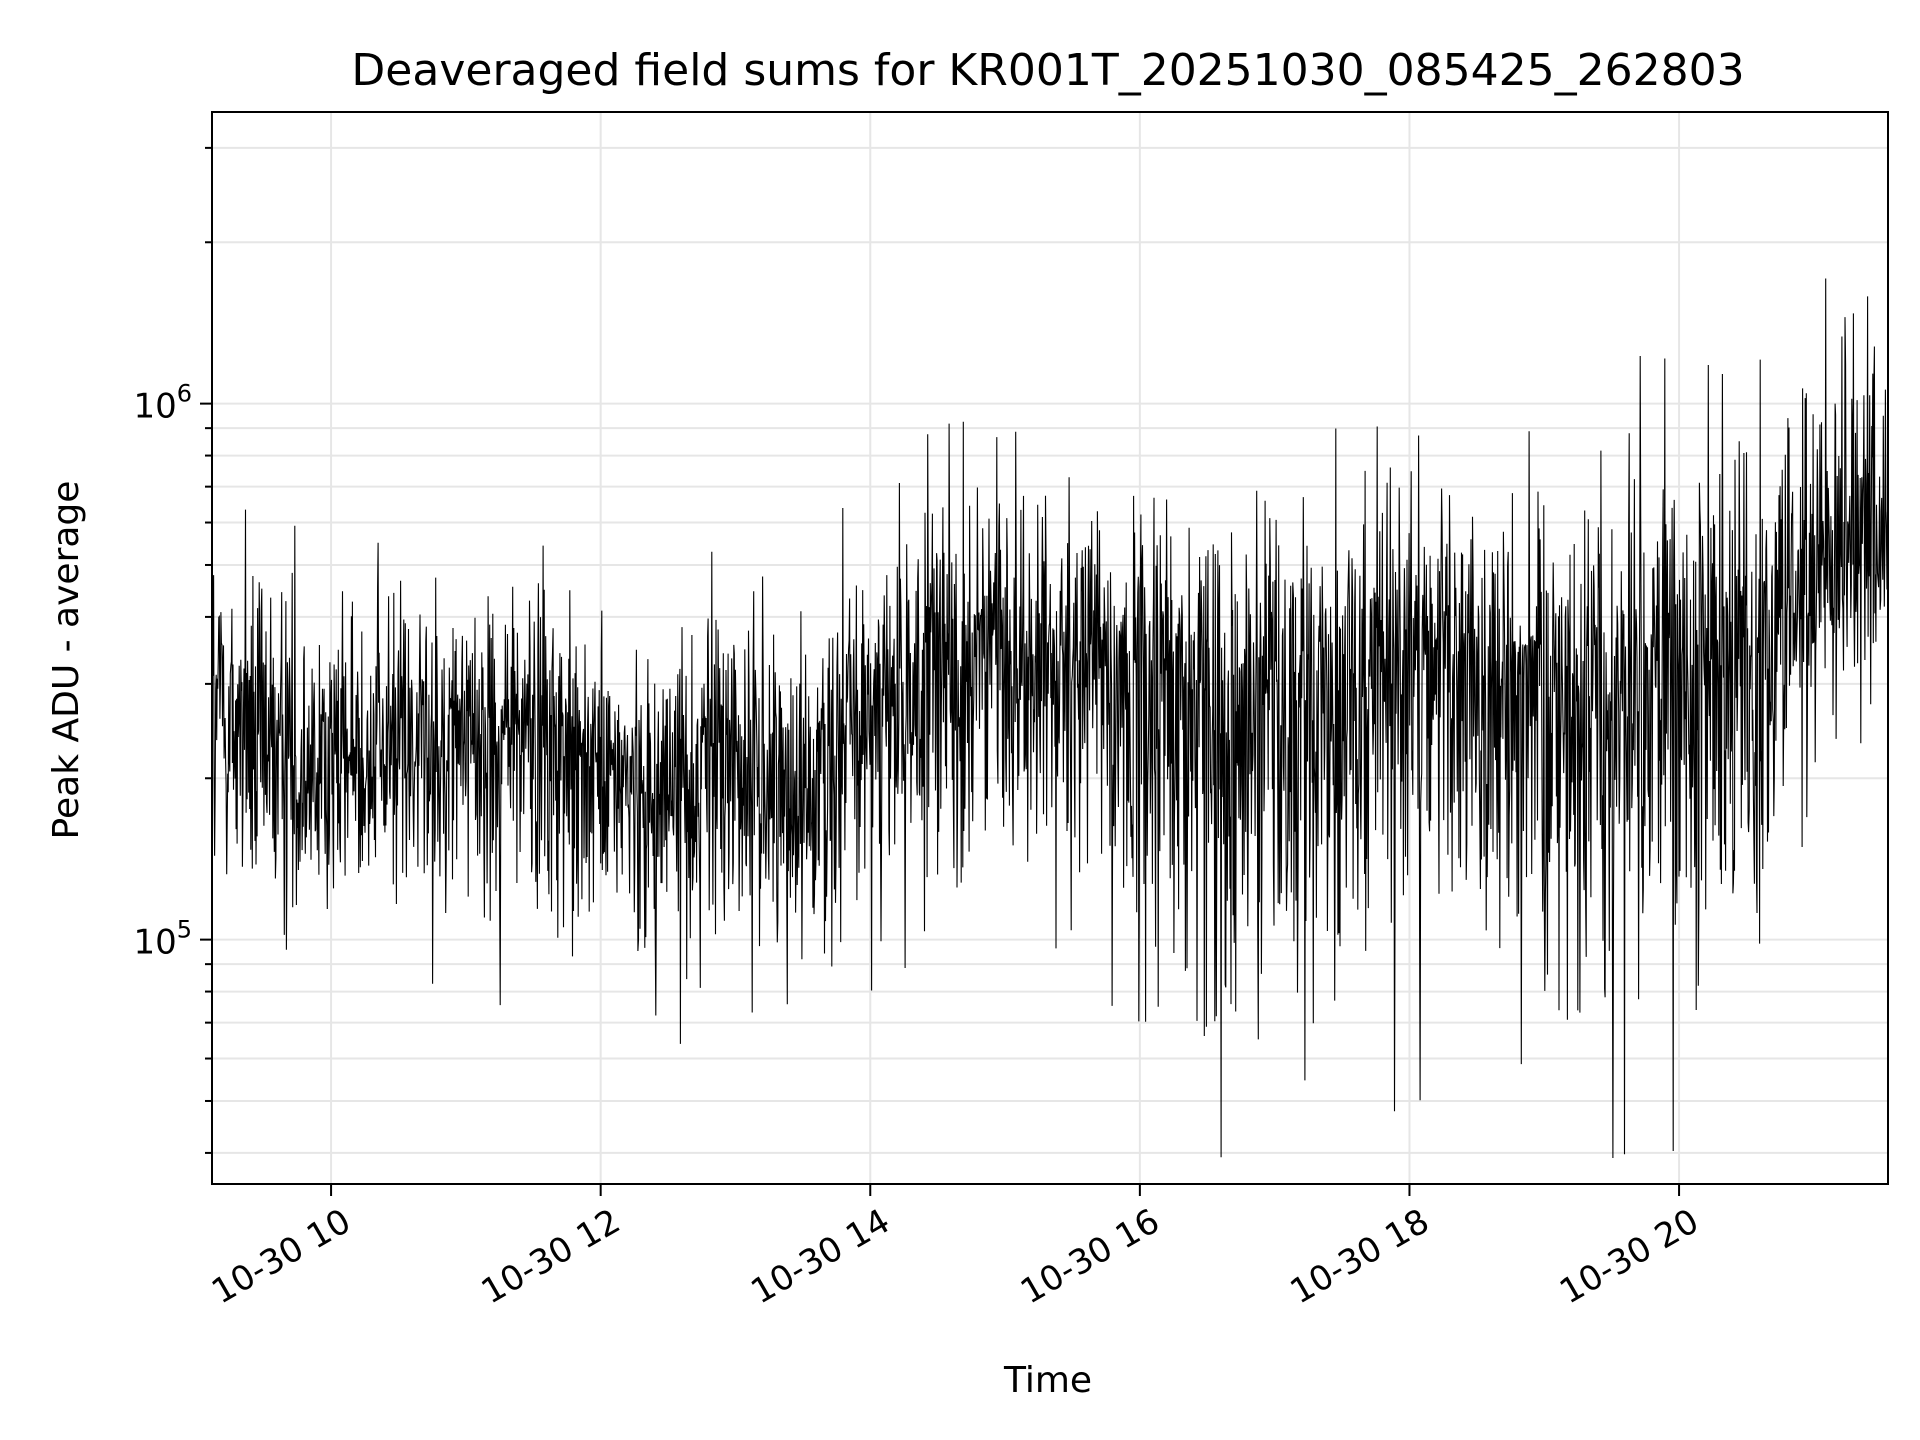 This screenshot has height=1440, width=1920. Describe the element at coordinates (66, 660) in the screenshot. I see `y-axis-label: Peak ADU - average` at that location.